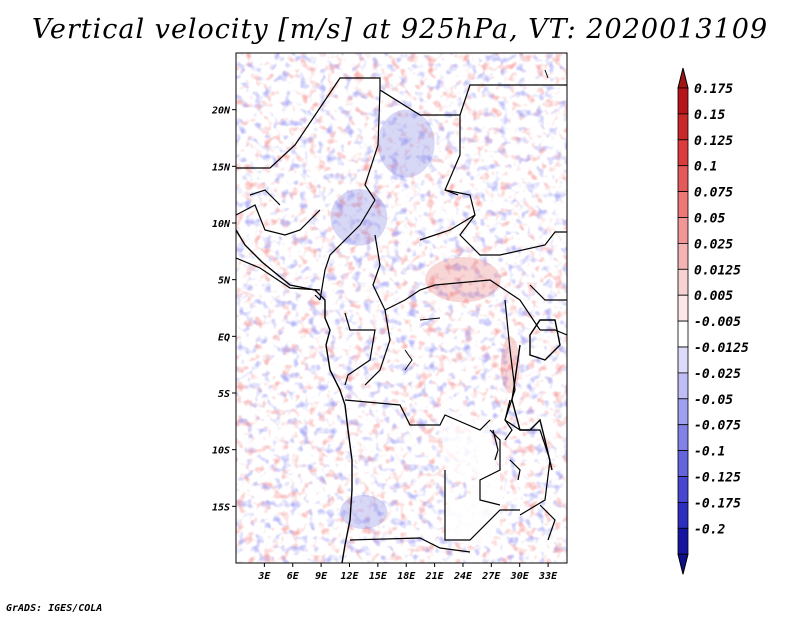 This screenshot has height=618, width=800. What do you see at coordinates (713, 141) in the screenshot?
I see `colorbar-label: 0.125` at bounding box center [713, 141].